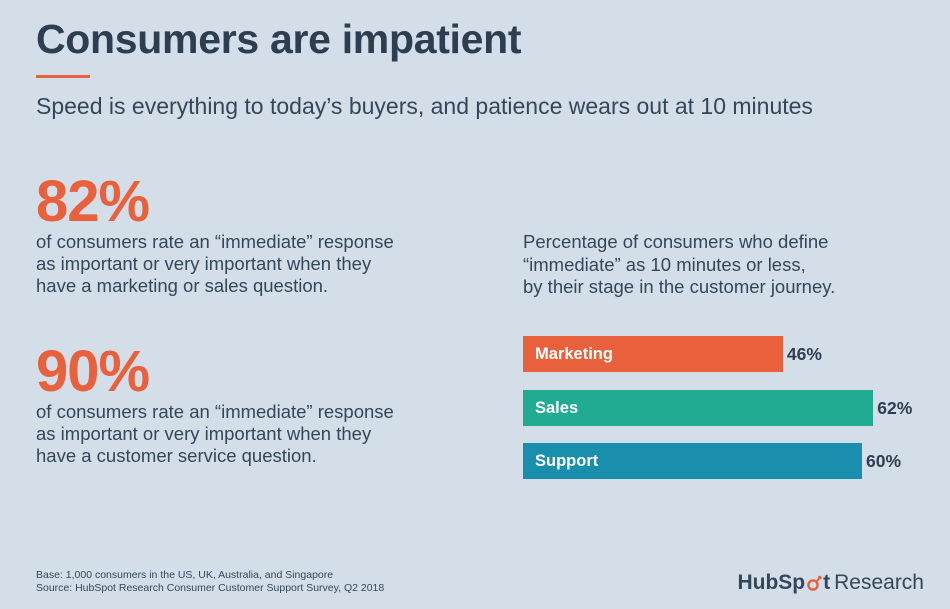 This screenshot has width=950, height=609. Describe the element at coordinates (895, 408) in the screenshot. I see `bar-value-label: 62%` at that location.